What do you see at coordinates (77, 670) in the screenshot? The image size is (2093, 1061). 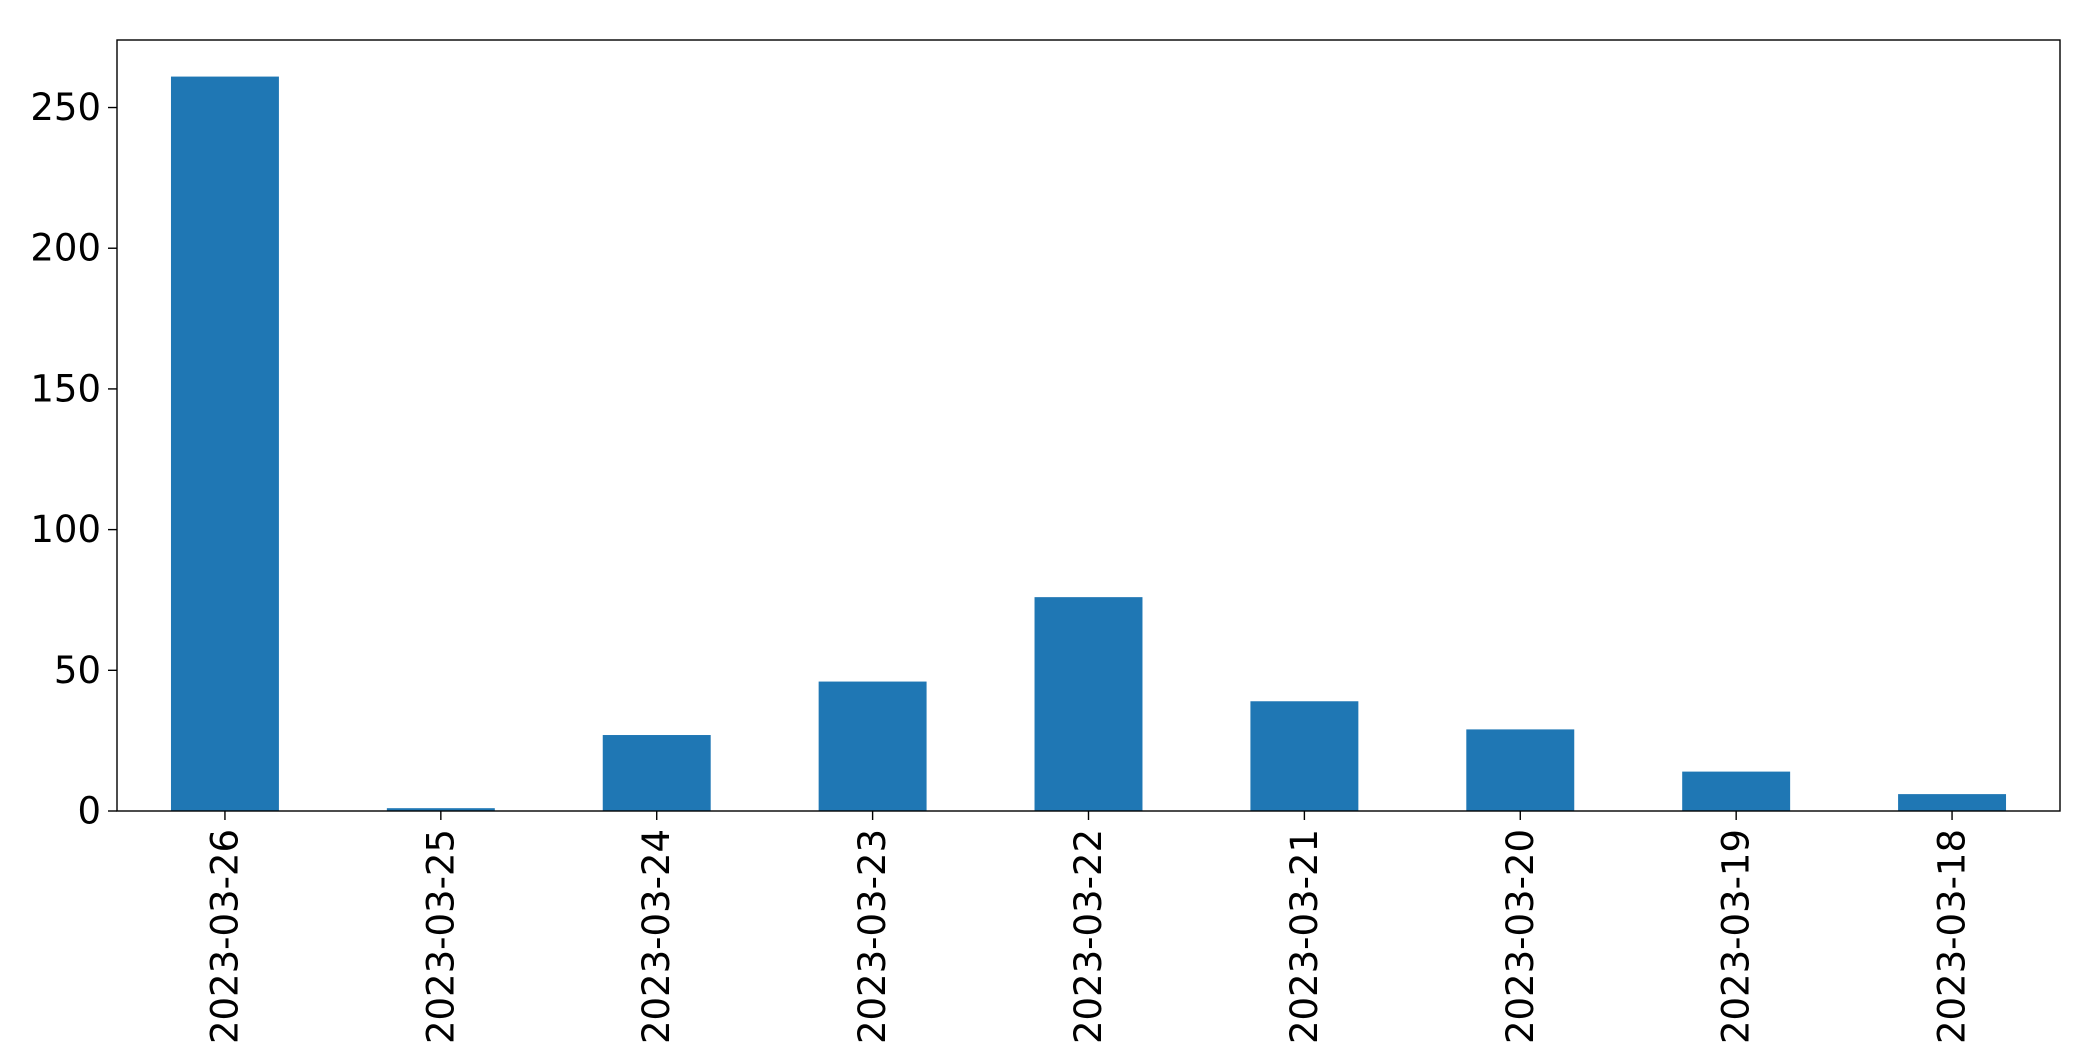 I see `y-tick-label: 50` at bounding box center [77, 670].